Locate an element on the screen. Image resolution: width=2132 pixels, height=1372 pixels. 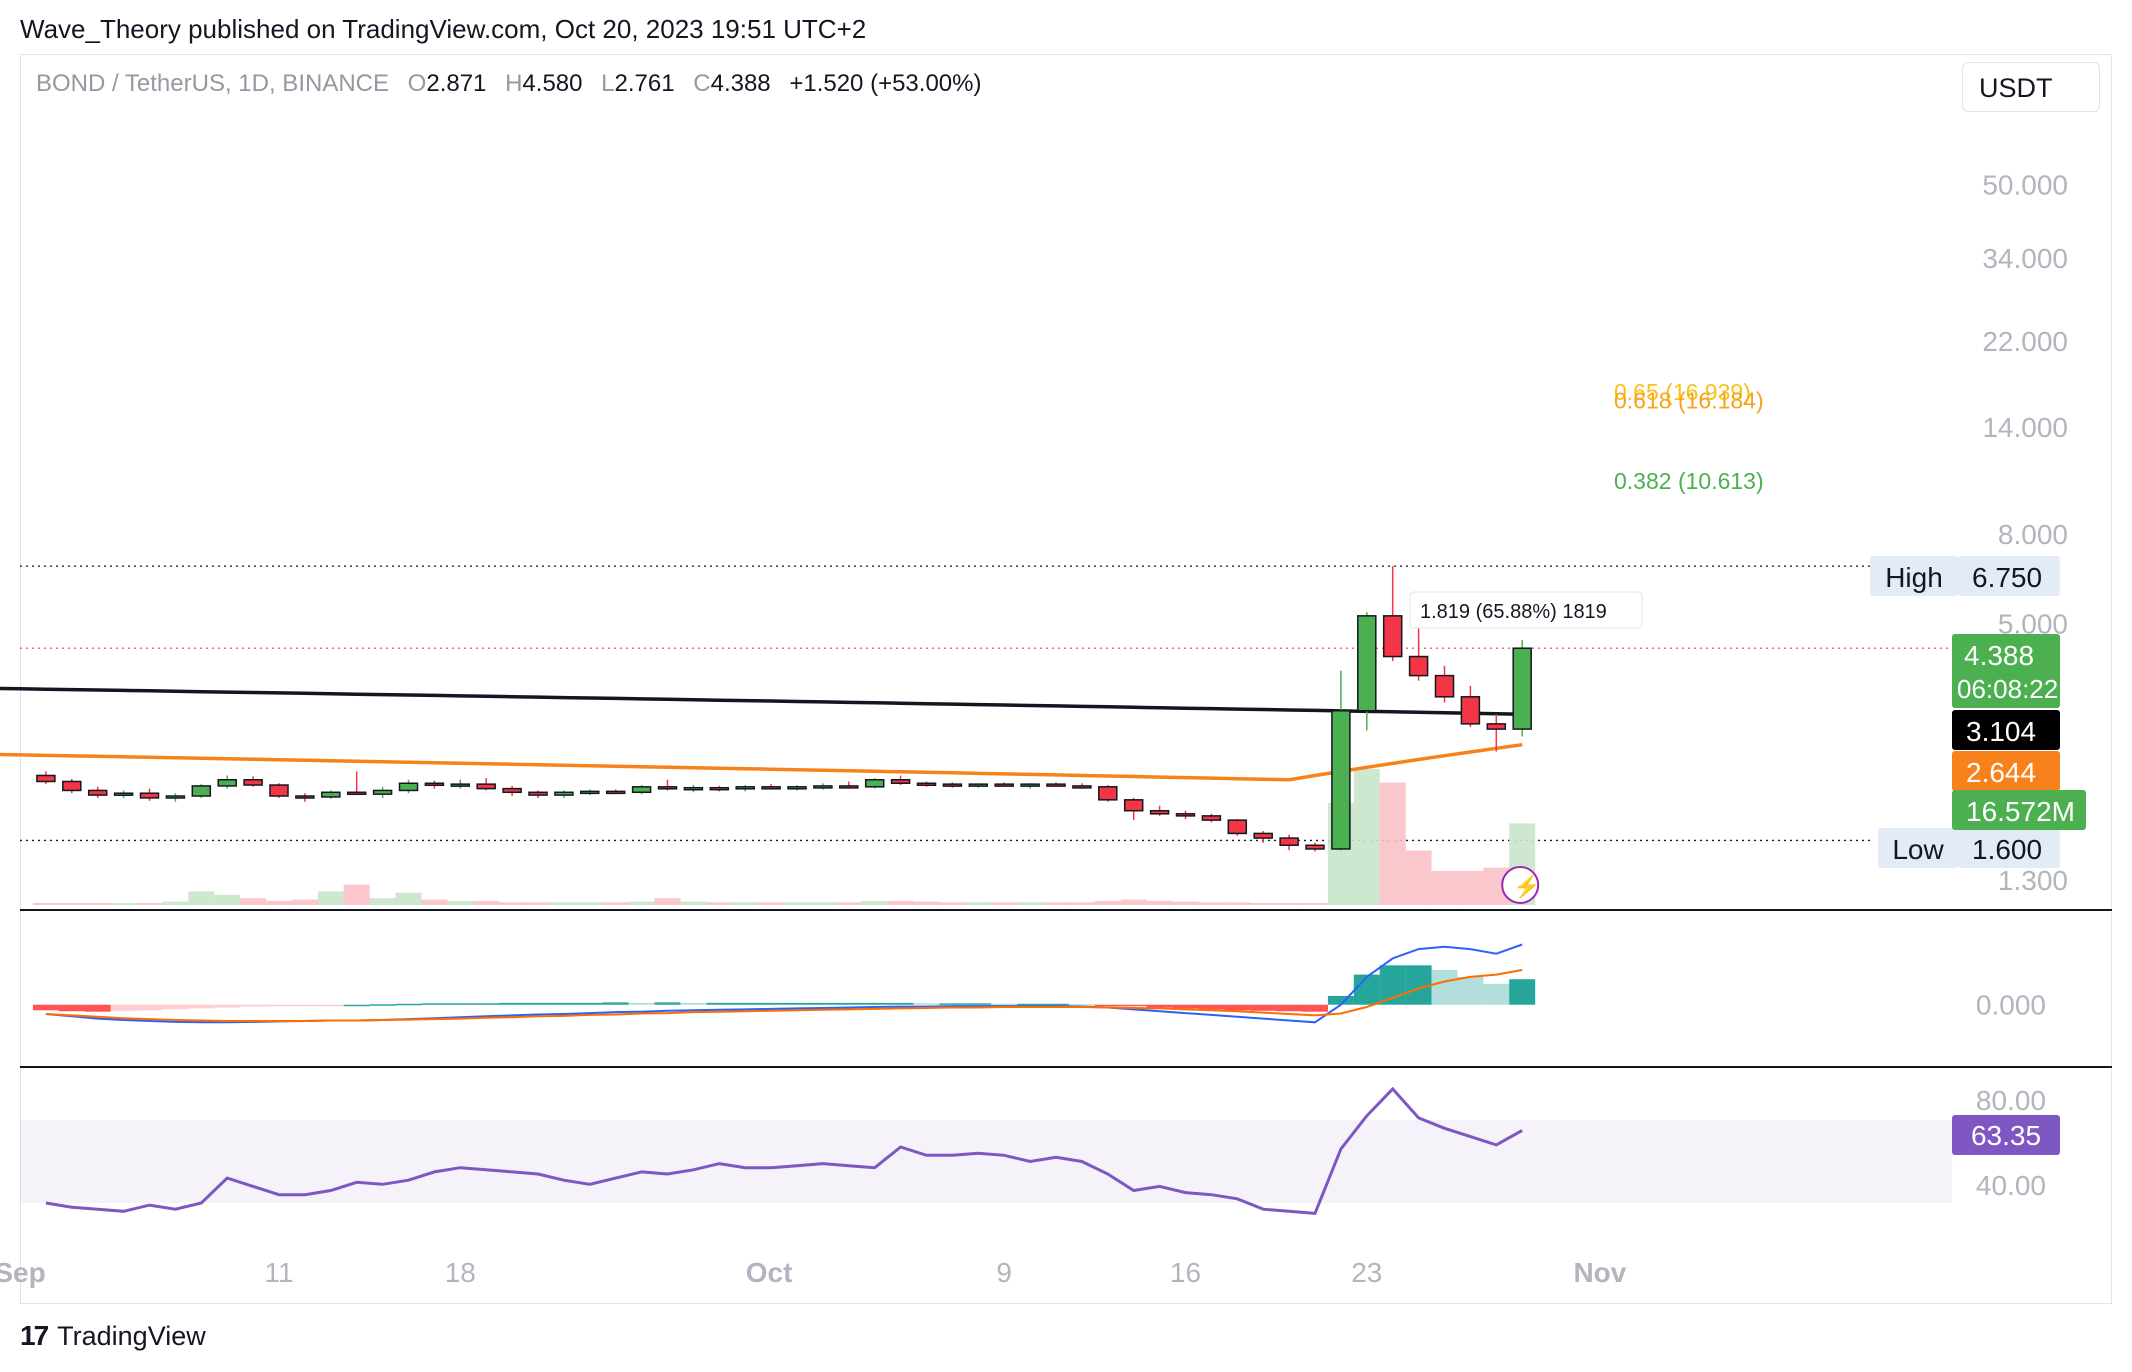
footer-brand-label: TradingView is located at coordinates (131, 1335).